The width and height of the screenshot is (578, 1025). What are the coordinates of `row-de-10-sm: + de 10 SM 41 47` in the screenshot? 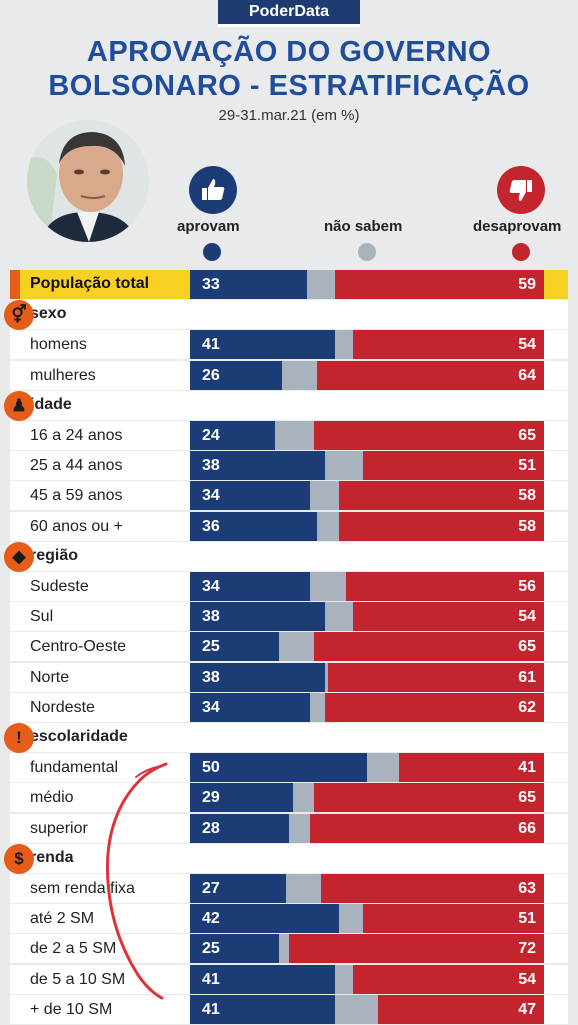 It's located at (289, 1009).